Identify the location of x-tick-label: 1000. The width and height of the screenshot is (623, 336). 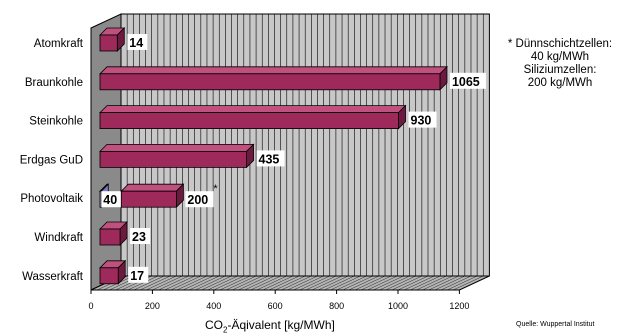
(398, 306).